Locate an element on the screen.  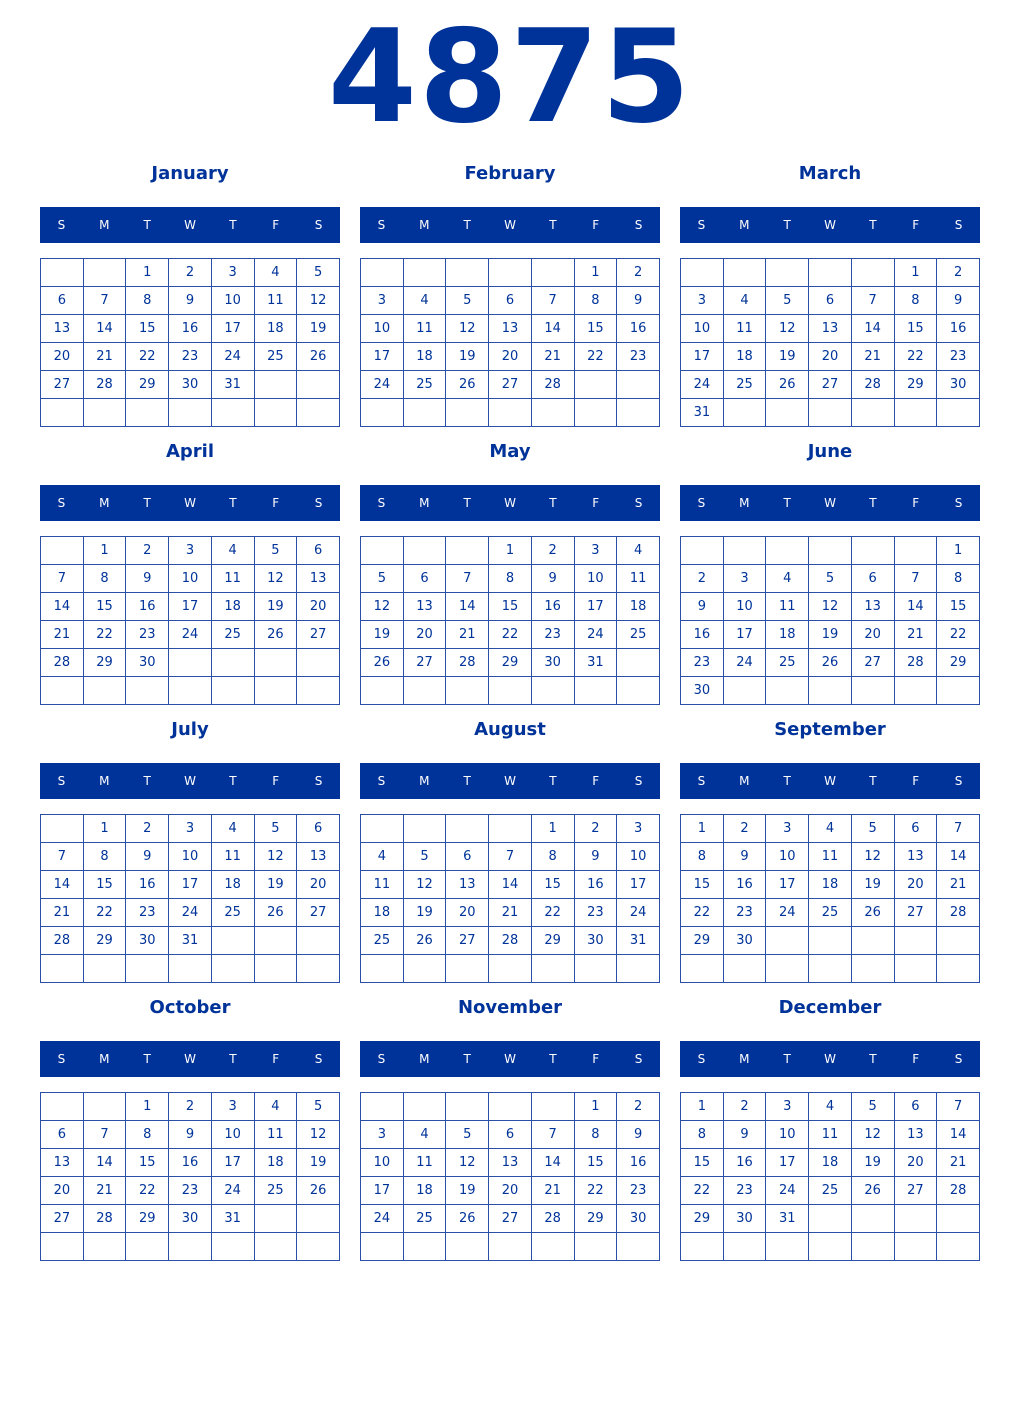
month-title: June is located at coordinates (830, 451).